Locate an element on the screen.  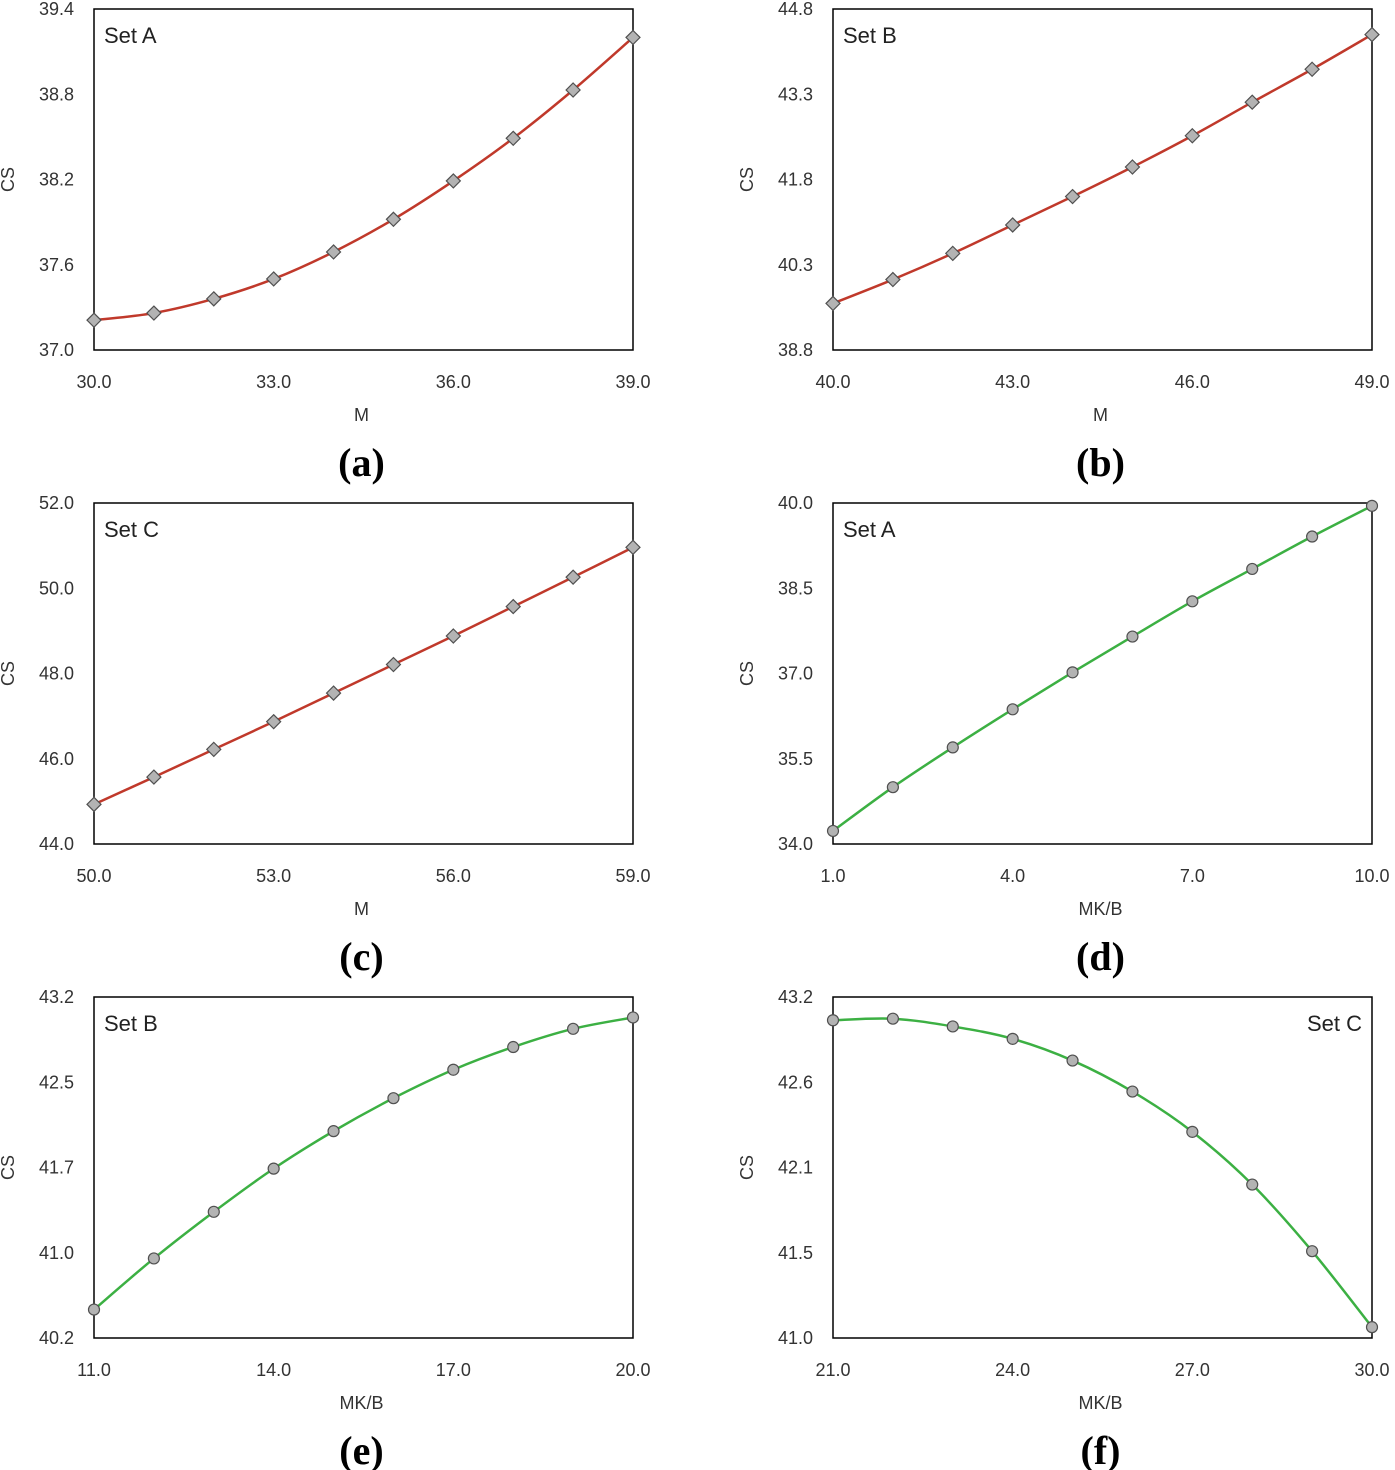
x-tick-label: 14.0 is located at coordinates (273, 1370).